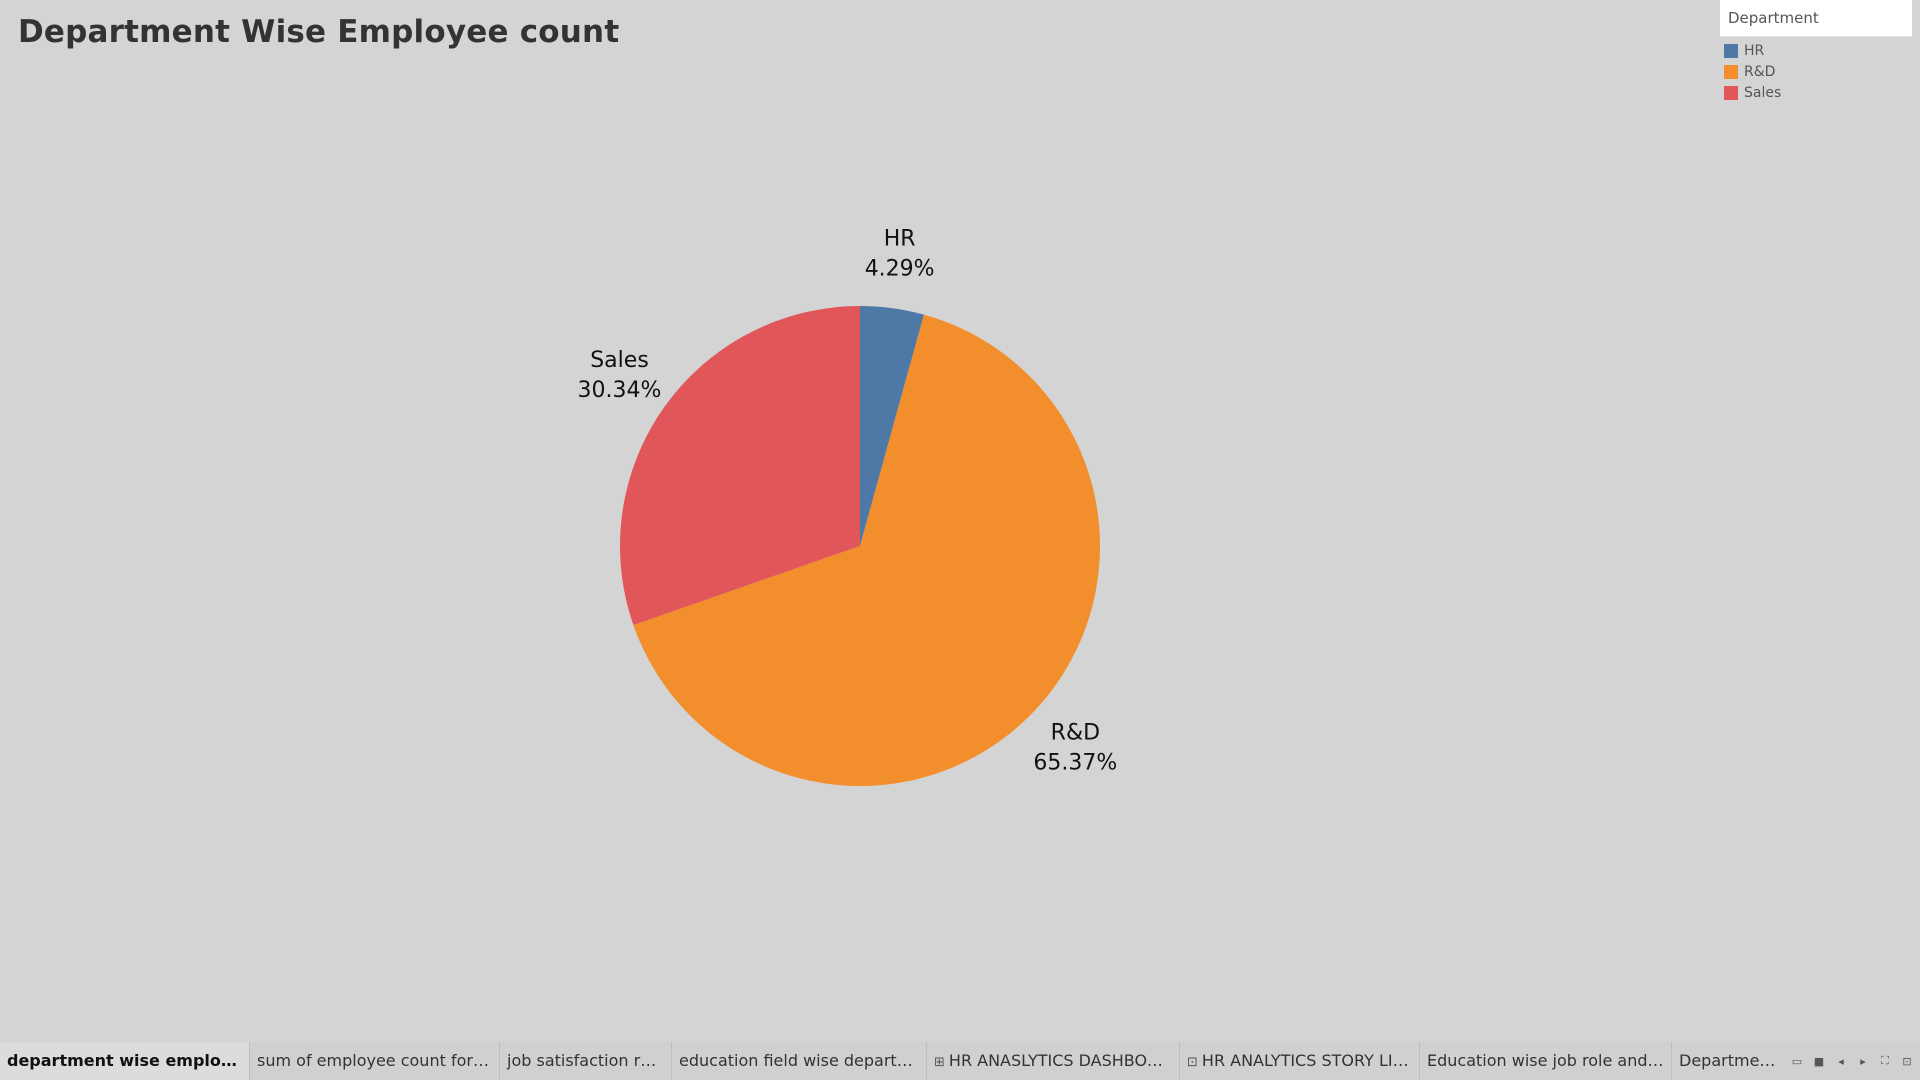 The width and height of the screenshot is (1920, 1080). I want to click on pie-slices, so click(860, 546).